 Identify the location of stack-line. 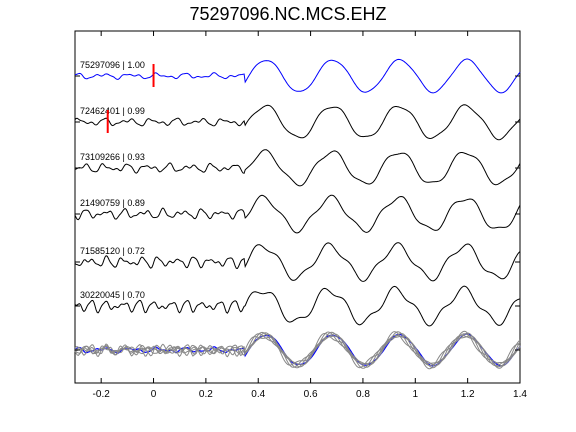
(297, 350).